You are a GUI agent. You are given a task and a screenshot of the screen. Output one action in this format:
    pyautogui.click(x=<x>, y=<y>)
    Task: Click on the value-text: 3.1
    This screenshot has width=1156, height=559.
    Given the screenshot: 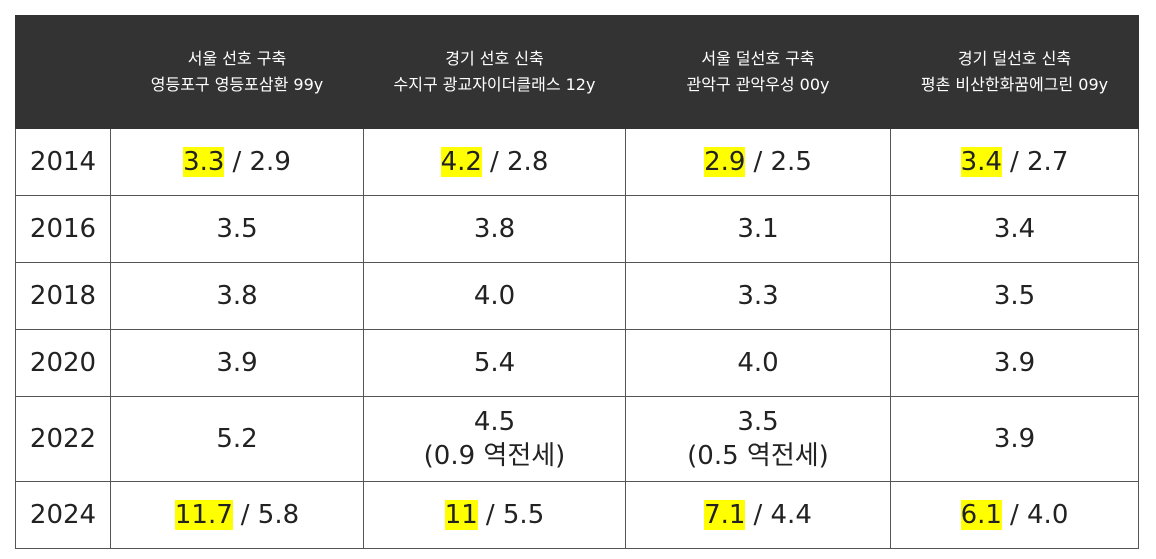 What is the action you would take?
    pyautogui.click(x=758, y=229)
    